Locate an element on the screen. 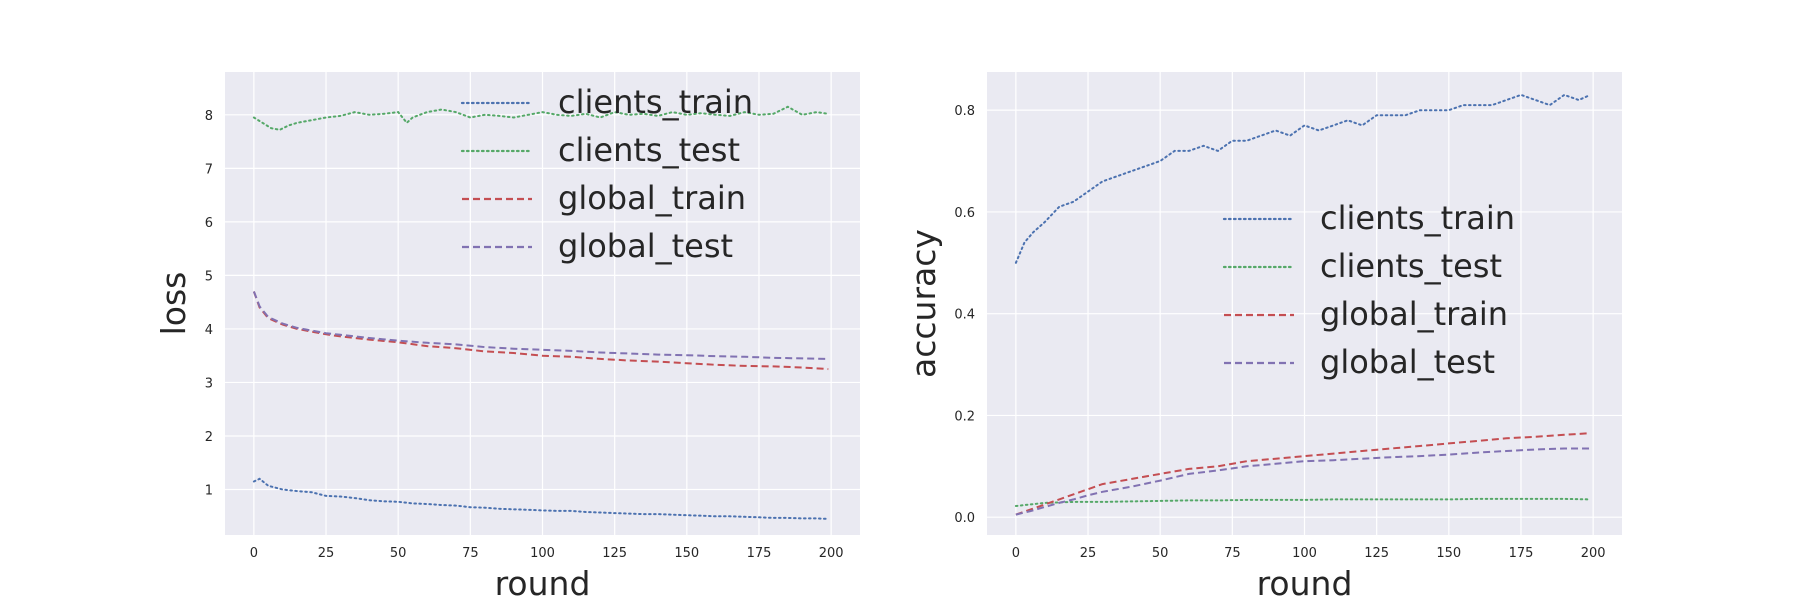 This screenshot has width=1800, height=600. loss-x-tick-label: 175 is located at coordinates (759, 553).